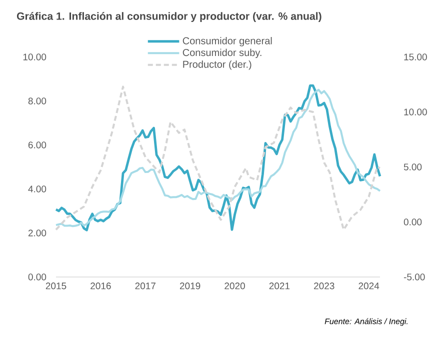  I want to click on y-tick-label: 10.00, so click(34, 57).